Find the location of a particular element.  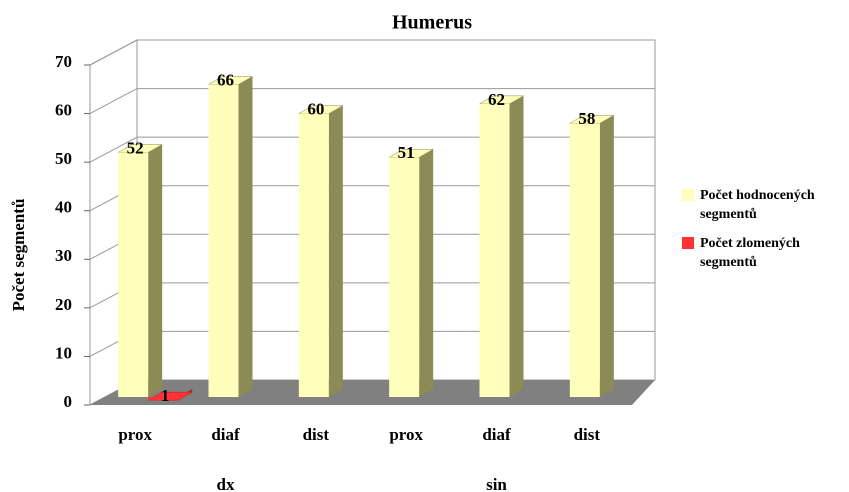

data-label: 51 is located at coordinates (406, 152).